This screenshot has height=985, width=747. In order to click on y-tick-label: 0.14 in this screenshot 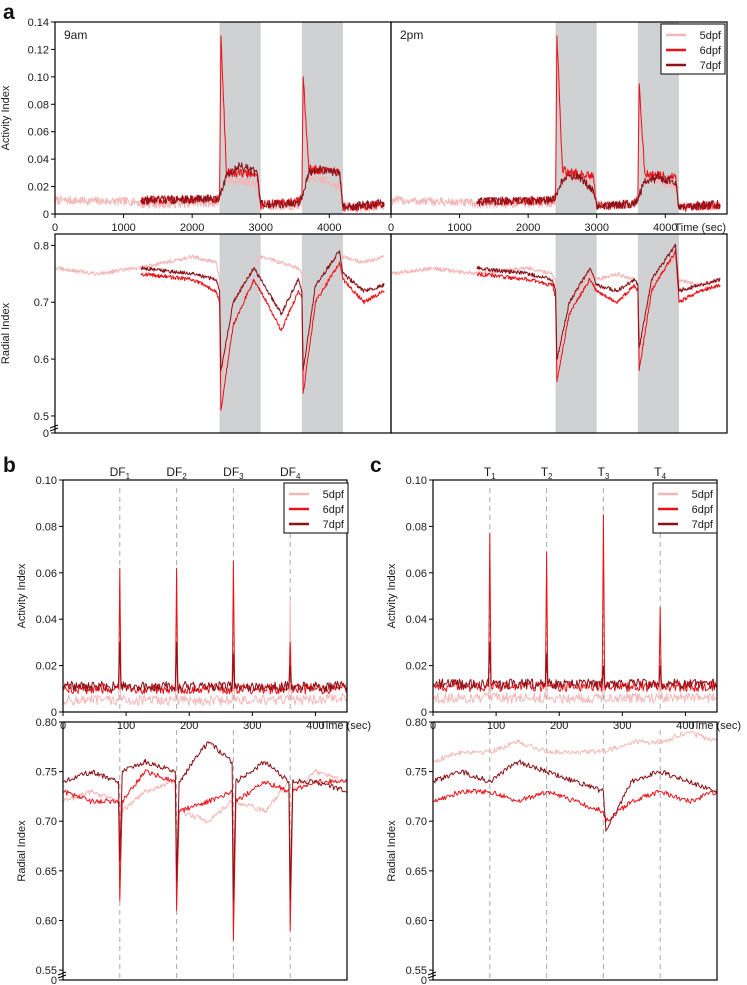, I will do `click(38, 23)`.